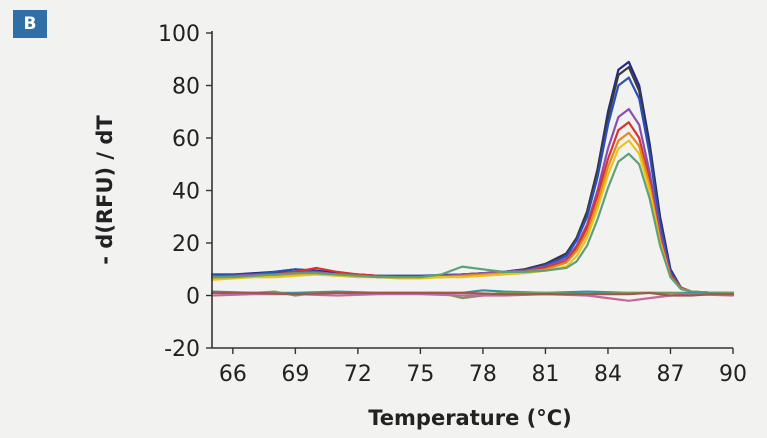 This screenshot has height=438, width=767. What do you see at coordinates (182, 349) in the screenshot?
I see `y-tick-label: -20` at bounding box center [182, 349].